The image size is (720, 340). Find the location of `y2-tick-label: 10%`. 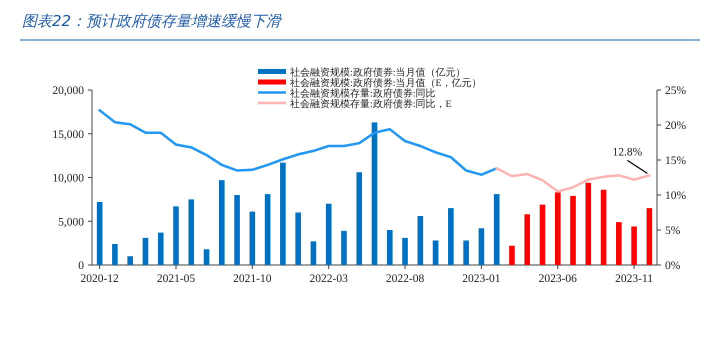

y2-tick-label: 10% is located at coordinates (675, 196).